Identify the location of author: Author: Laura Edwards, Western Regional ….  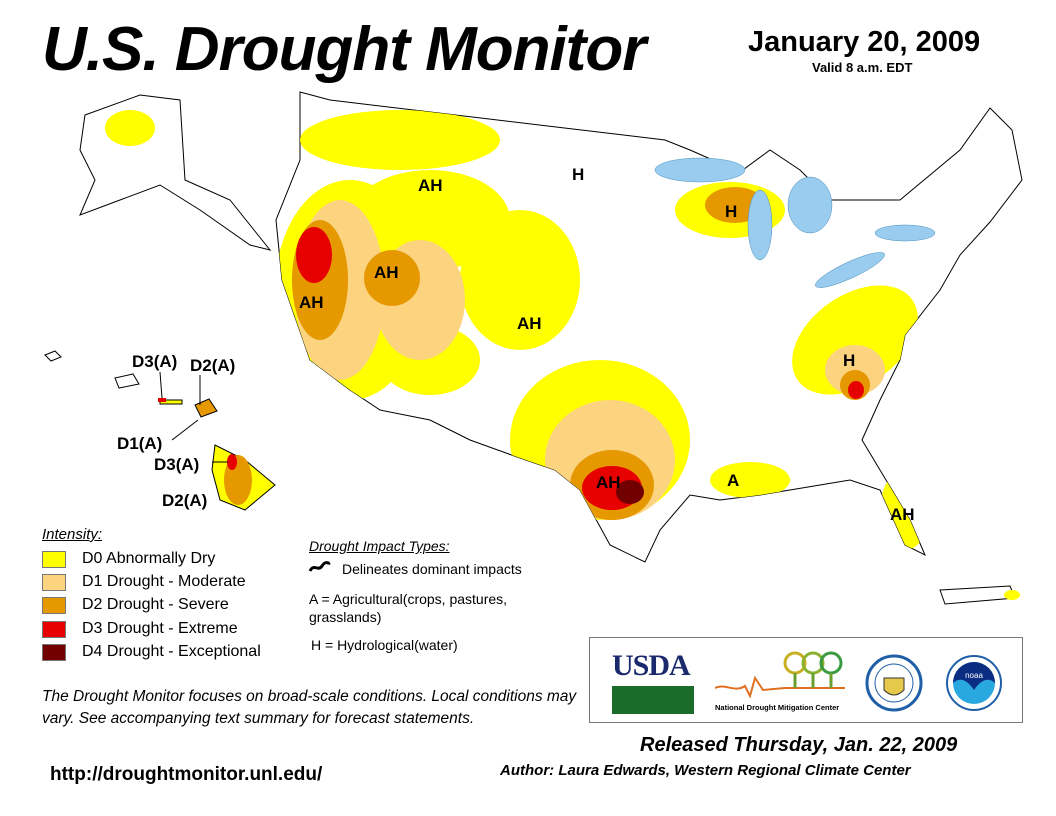
(705, 770).